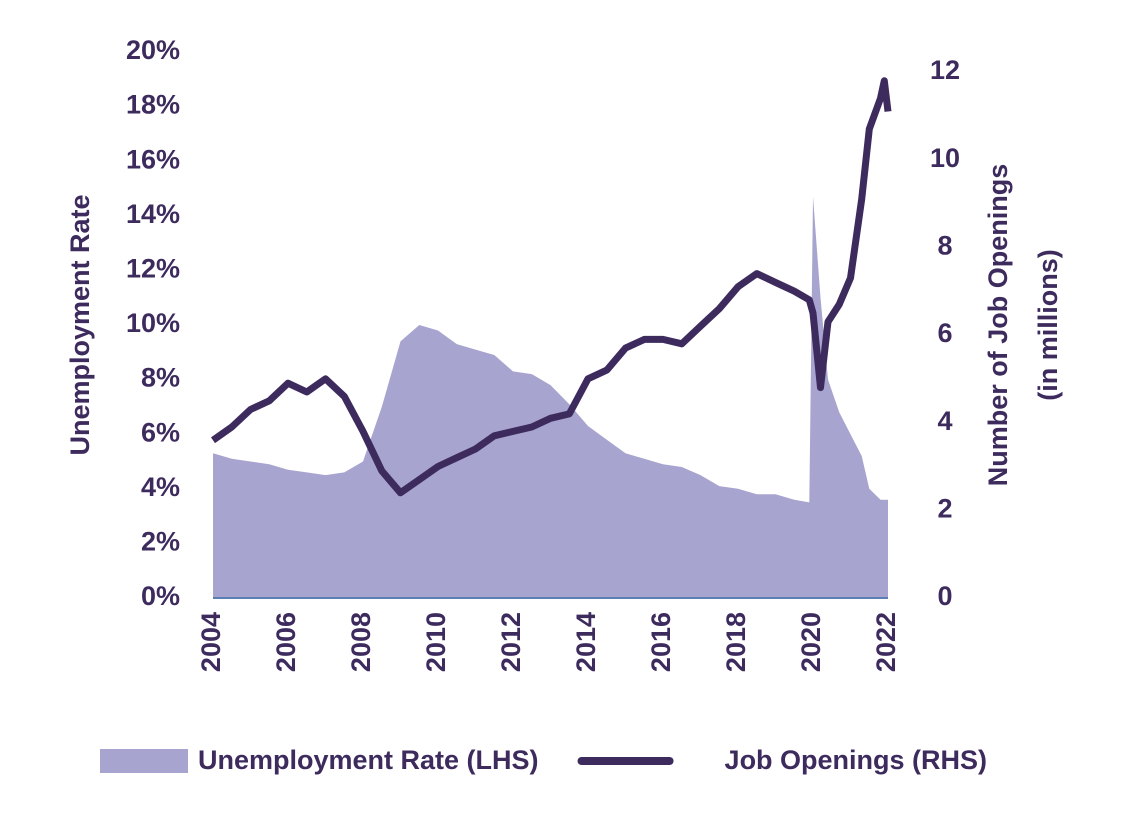 The image size is (1122, 825). What do you see at coordinates (211, 642) in the screenshot?
I see `x-tick-label: 2004` at bounding box center [211, 642].